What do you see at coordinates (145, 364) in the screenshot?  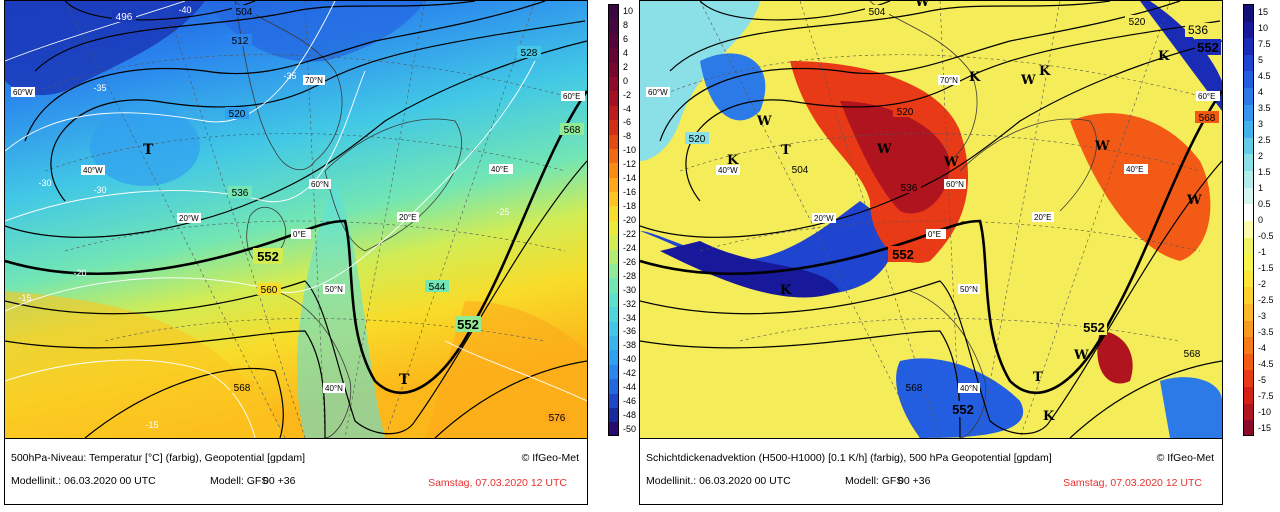 I see `warm-air-southwest` at bounding box center [145, 364].